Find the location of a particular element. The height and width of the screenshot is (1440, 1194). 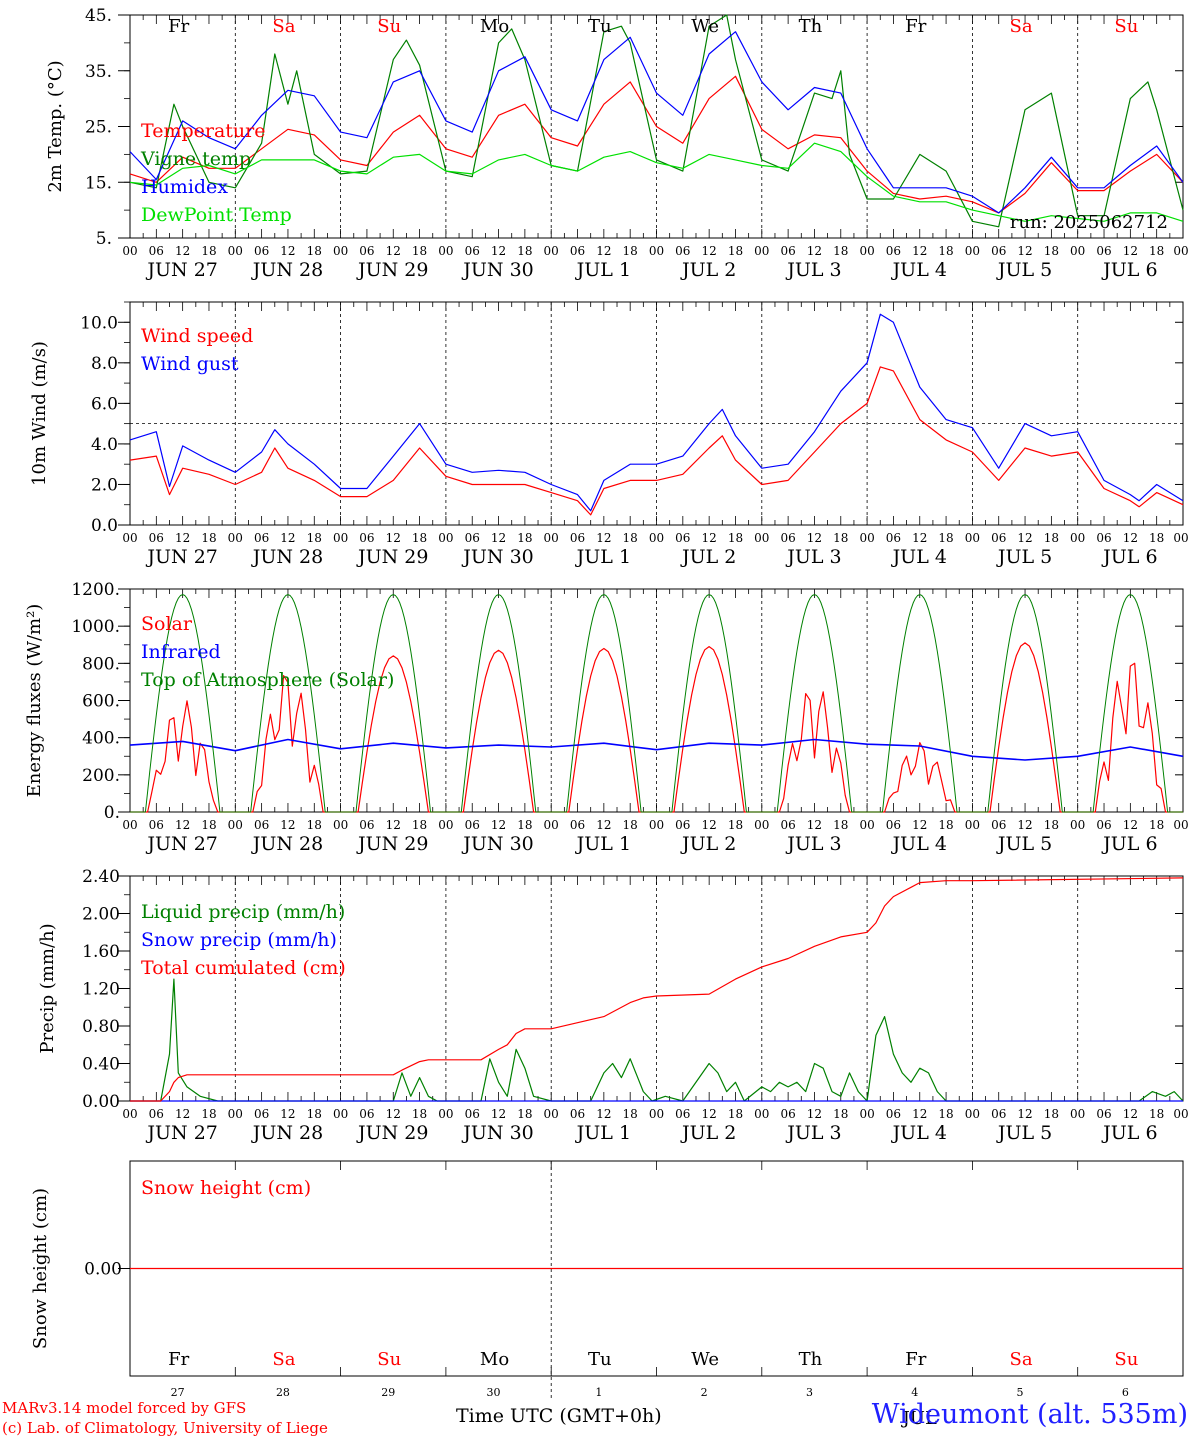

y-tick-label: 15. is located at coordinates (98, 183).